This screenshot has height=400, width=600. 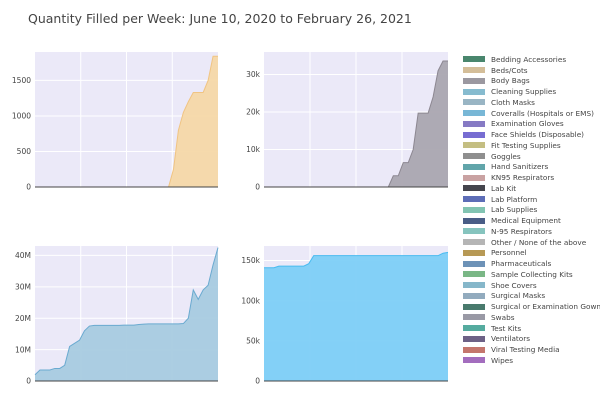 I want to click on legend-item: Wipes, so click(x=531, y=360).